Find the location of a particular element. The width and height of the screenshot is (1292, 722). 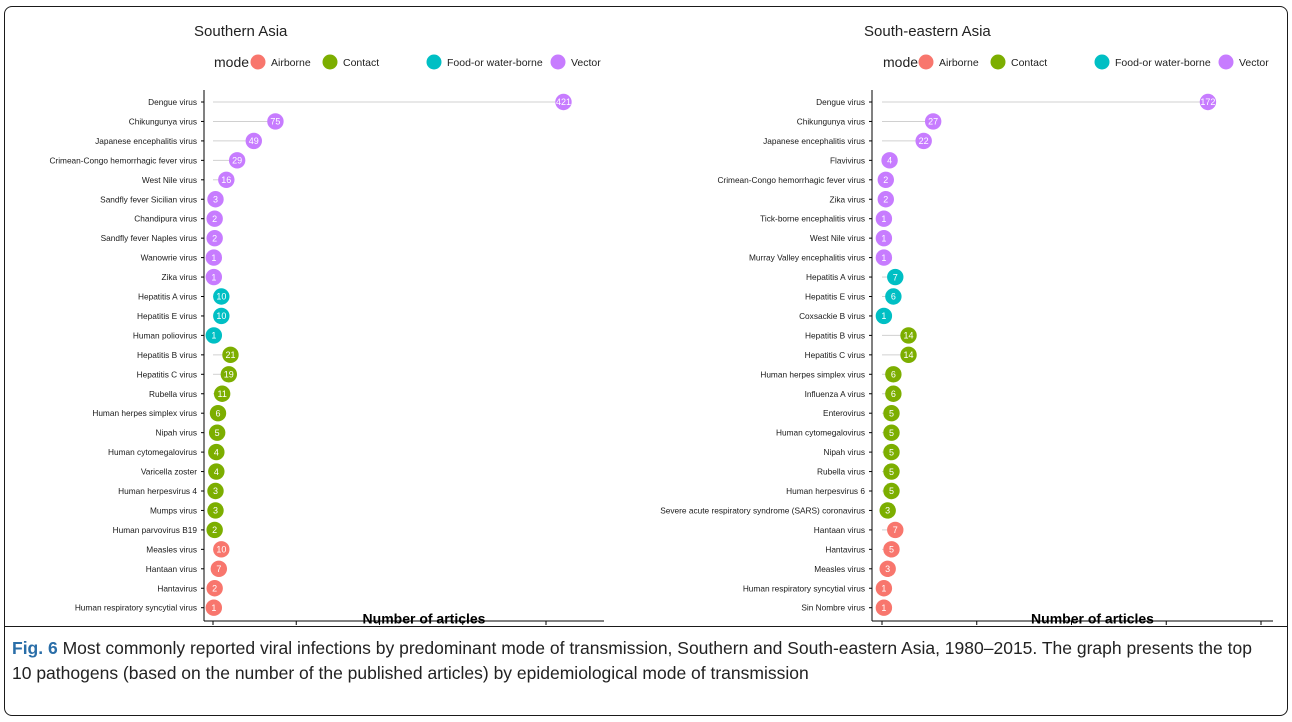

category-label: Nipah virus is located at coordinates (844, 452).